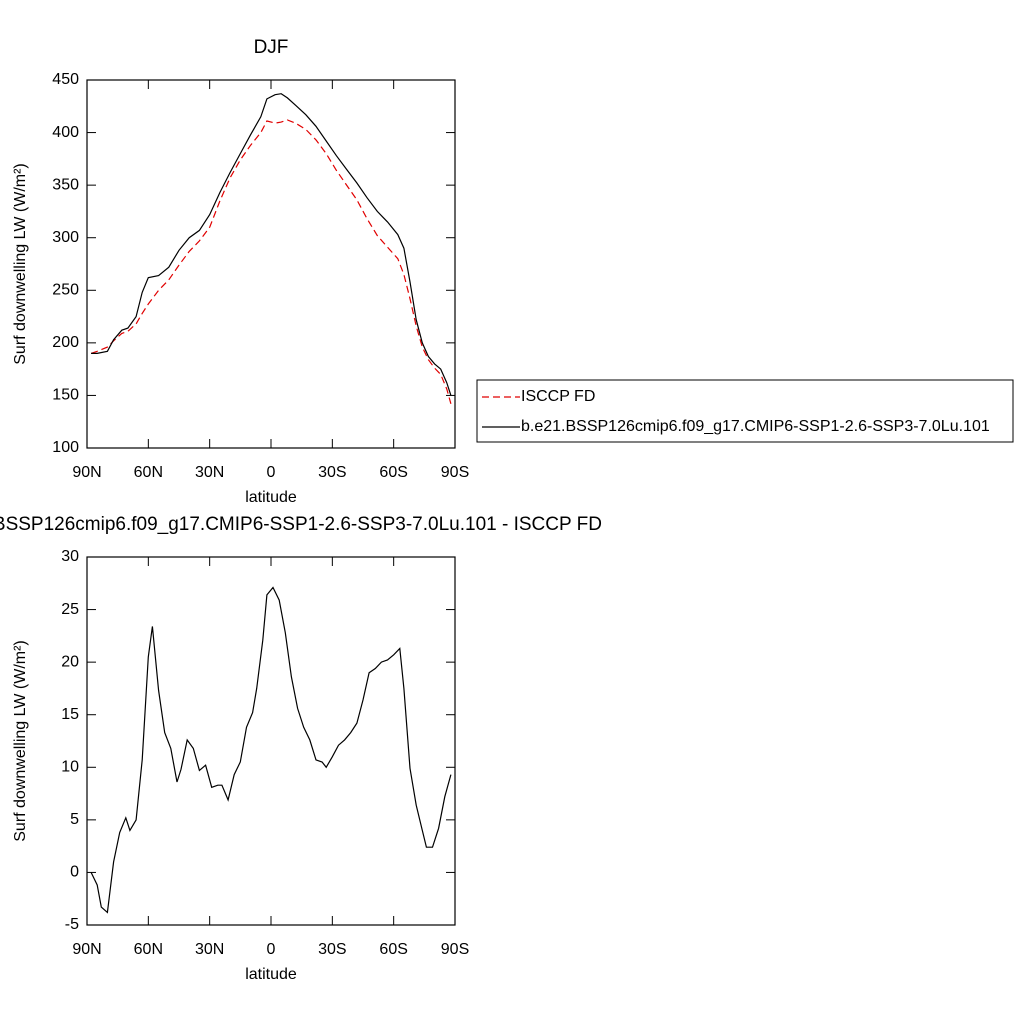 This screenshot has height=1024, width=1024. I want to click on legend-label: ISCCP FD, so click(558, 396).